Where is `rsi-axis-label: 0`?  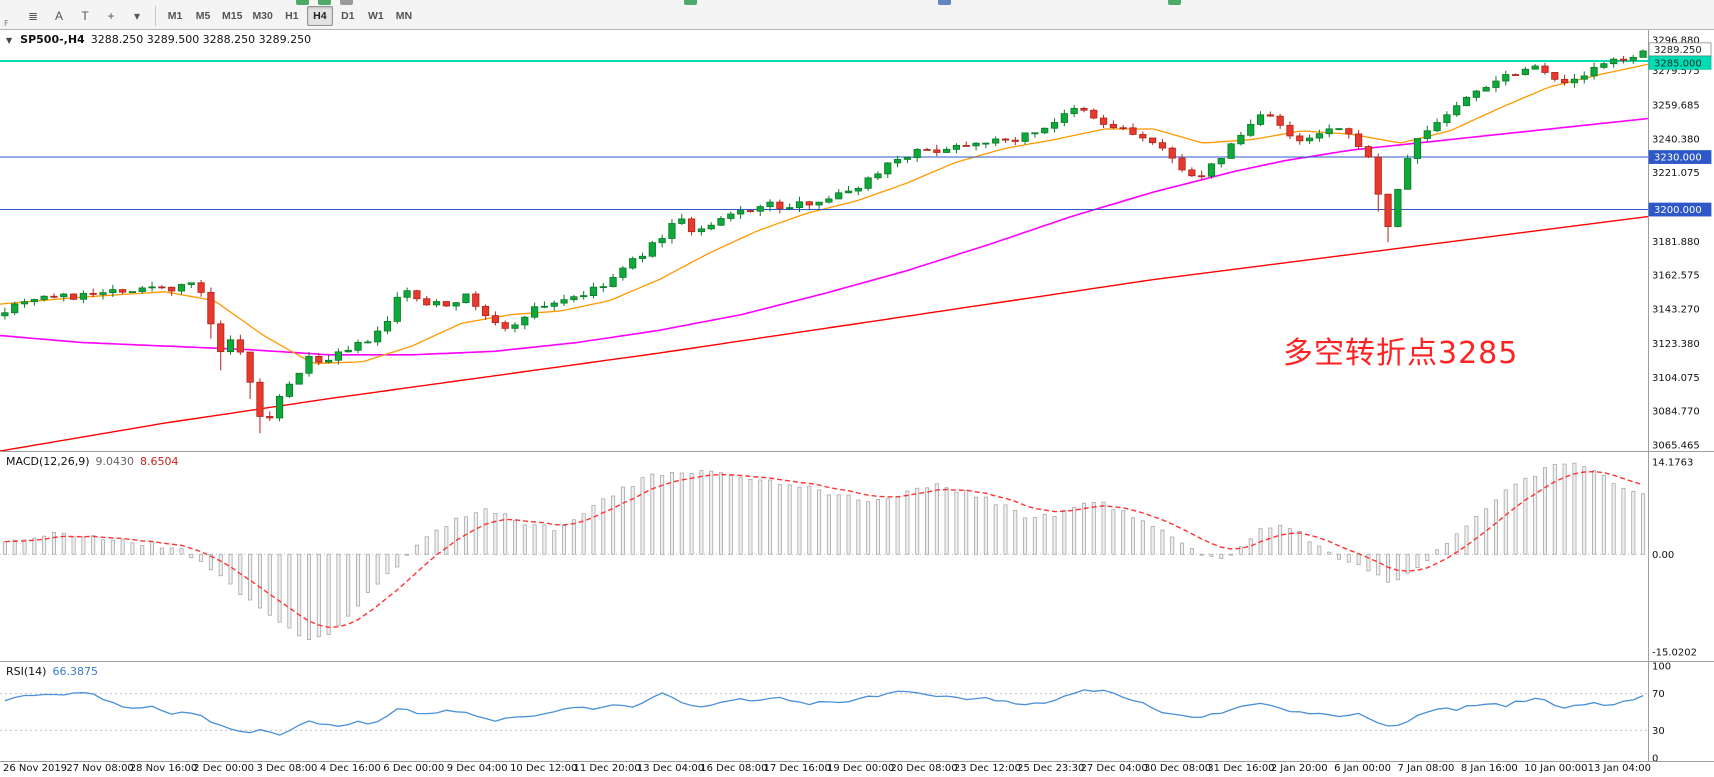
rsi-axis-label: 0 is located at coordinates (1655, 758).